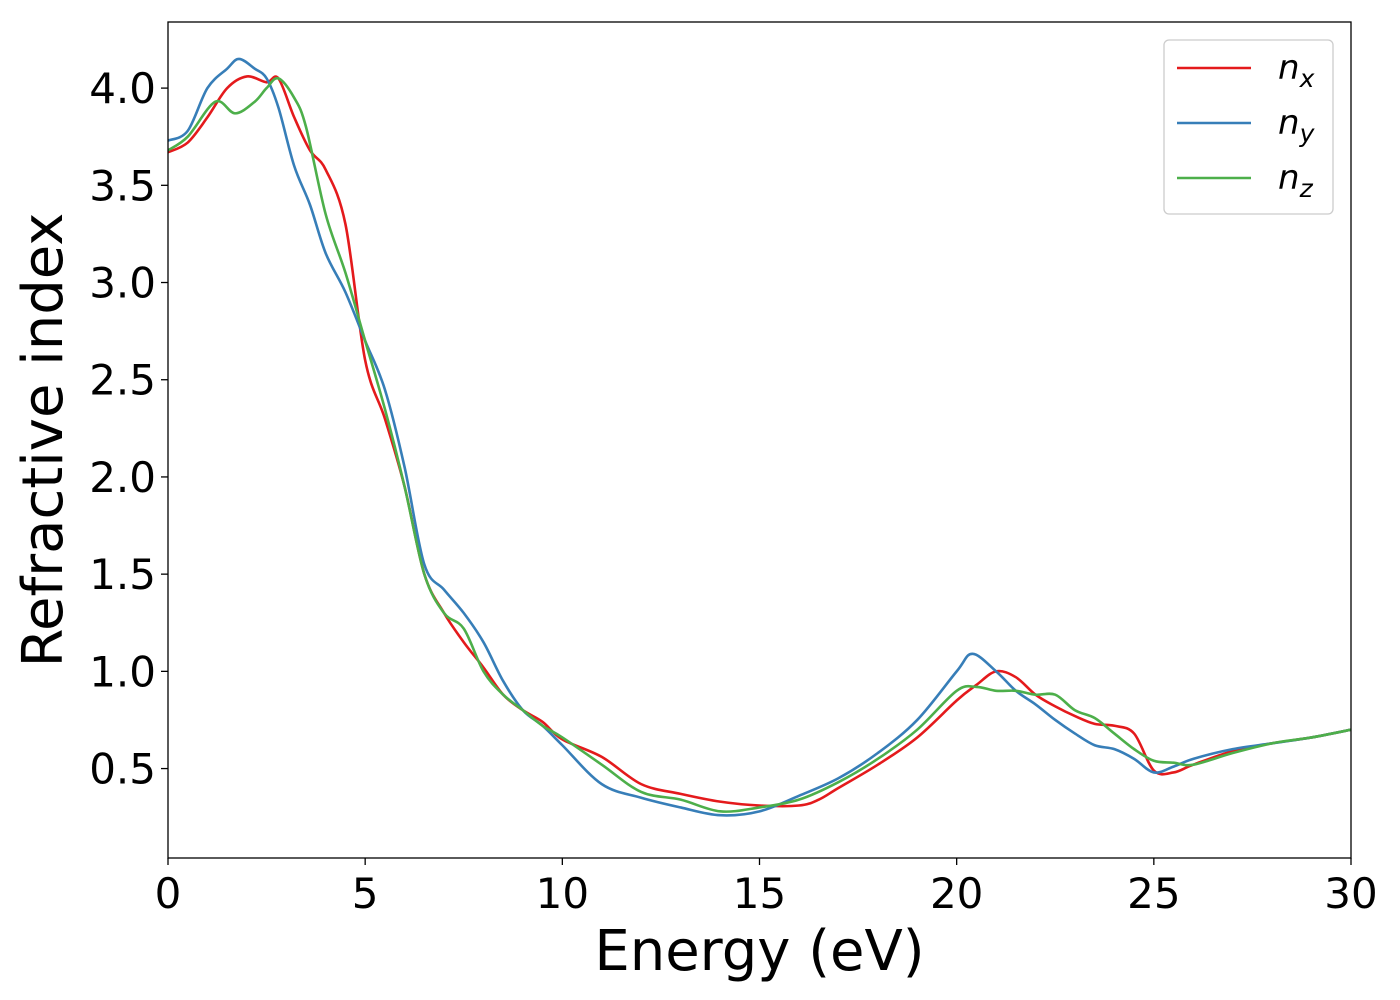 This screenshot has height=1000, width=1400. I want to click on y-tick-label: 0.5, so click(122, 769).